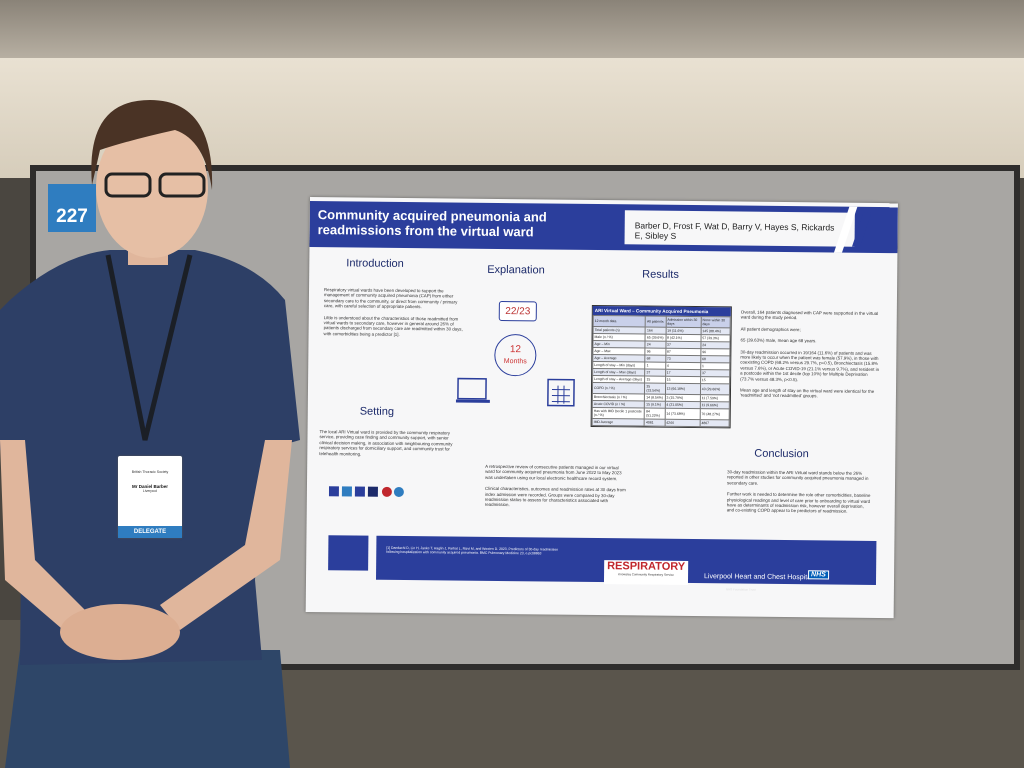 The height and width of the screenshot is (768, 1024). What do you see at coordinates (517, 311) in the screenshot?
I see `period-box: 22/23` at bounding box center [517, 311].